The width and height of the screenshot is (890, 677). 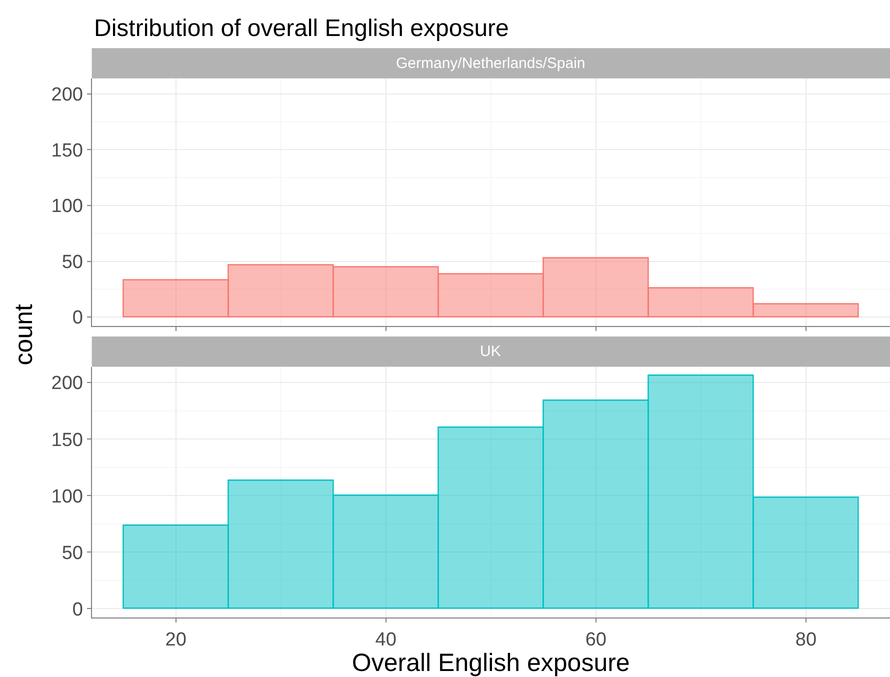 What do you see at coordinates (491, 663) in the screenshot?
I see `x-axis-title: Overall English exposure` at bounding box center [491, 663].